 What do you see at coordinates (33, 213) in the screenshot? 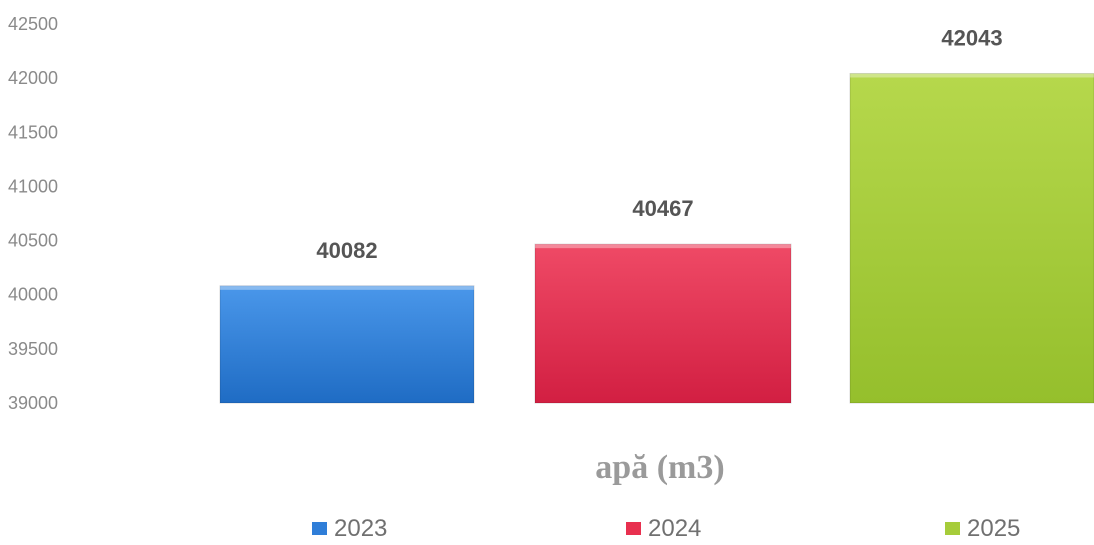
I see `y-axis-ticks: 39000 39500 40000 40500 41000 41500 42000 42500` at bounding box center [33, 213].